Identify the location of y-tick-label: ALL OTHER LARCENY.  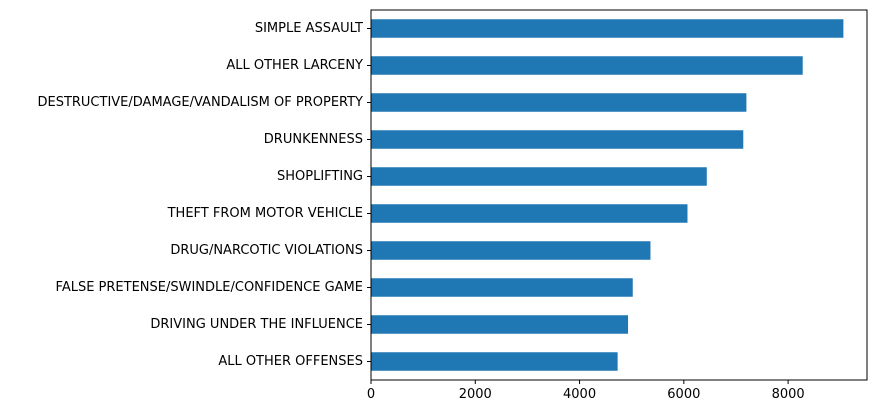
(294, 65).